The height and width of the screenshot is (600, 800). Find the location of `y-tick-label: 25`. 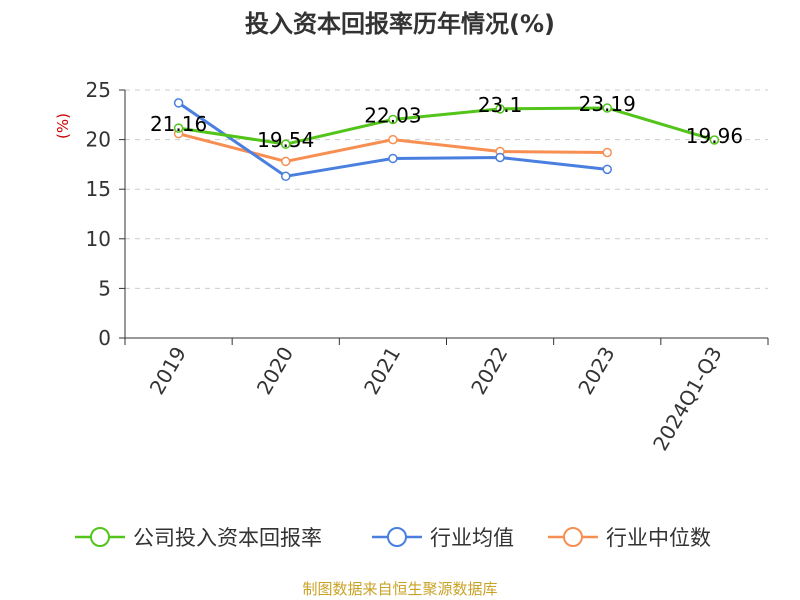

y-tick-label: 25 is located at coordinates (98, 90).